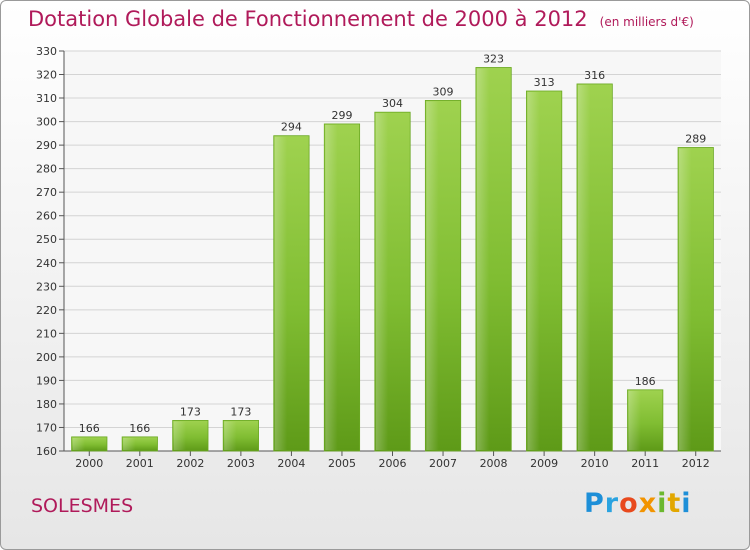 This screenshot has height=550, width=750. What do you see at coordinates (291, 127) in the screenshot?
I see `data-label-2004: 294` at bounding box center [291, 127].